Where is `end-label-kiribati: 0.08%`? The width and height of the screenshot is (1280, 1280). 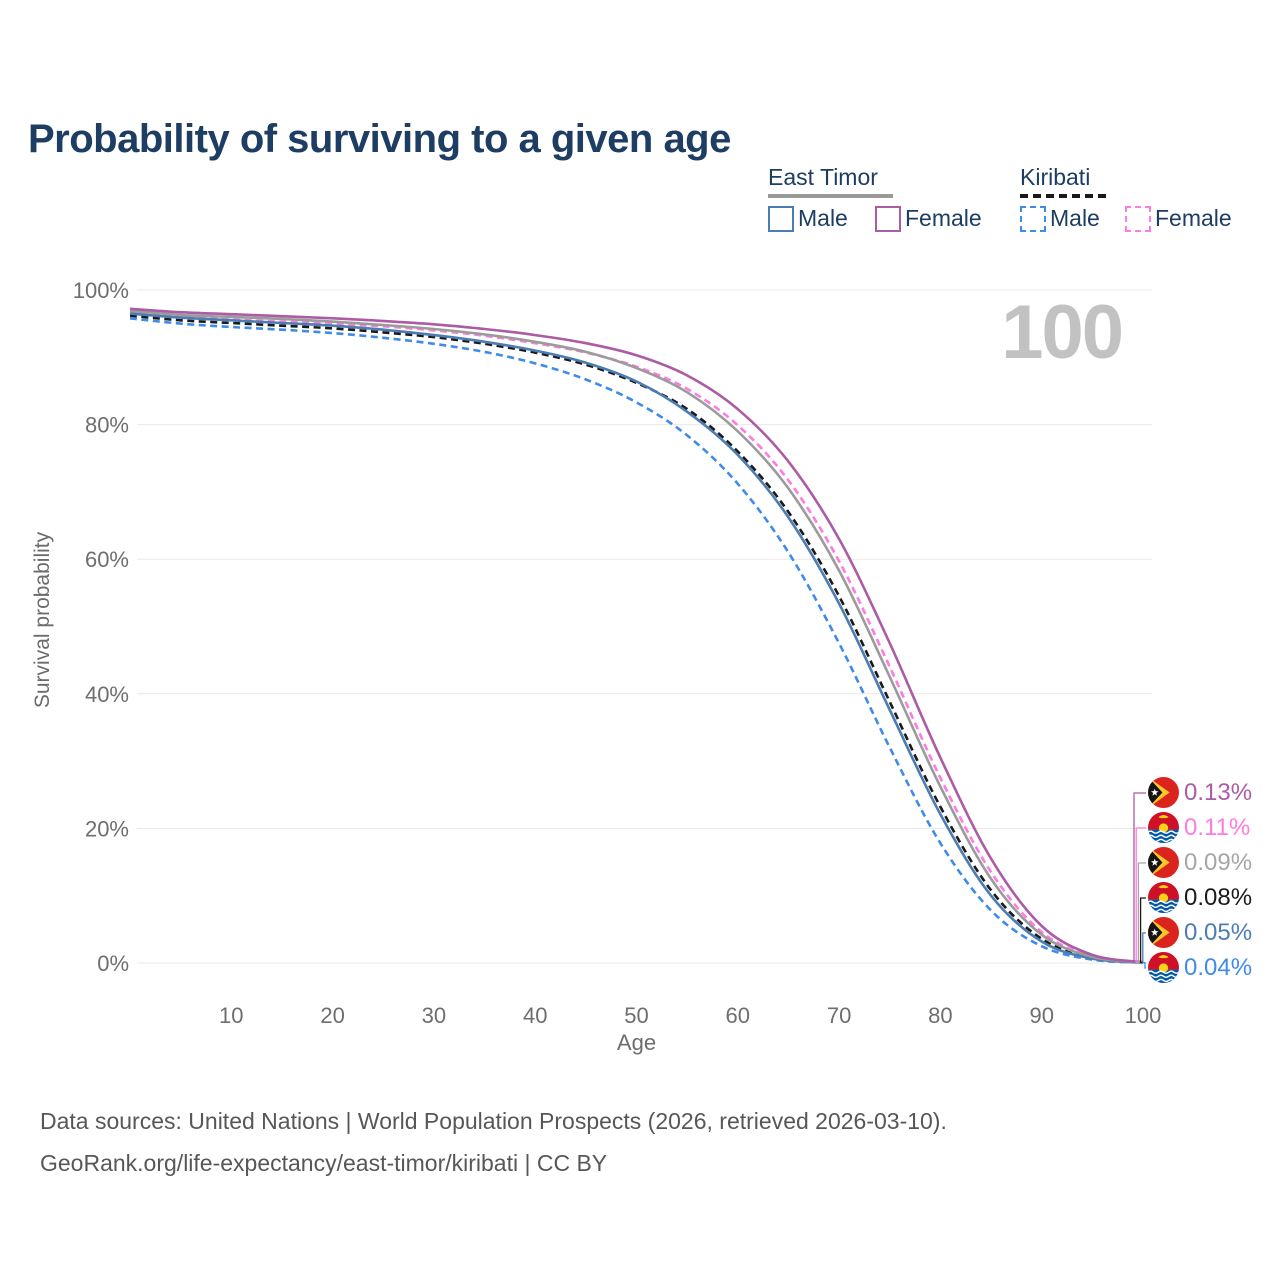 end-label-kiribati: 0.08% is located at coordinates (1200, 897).